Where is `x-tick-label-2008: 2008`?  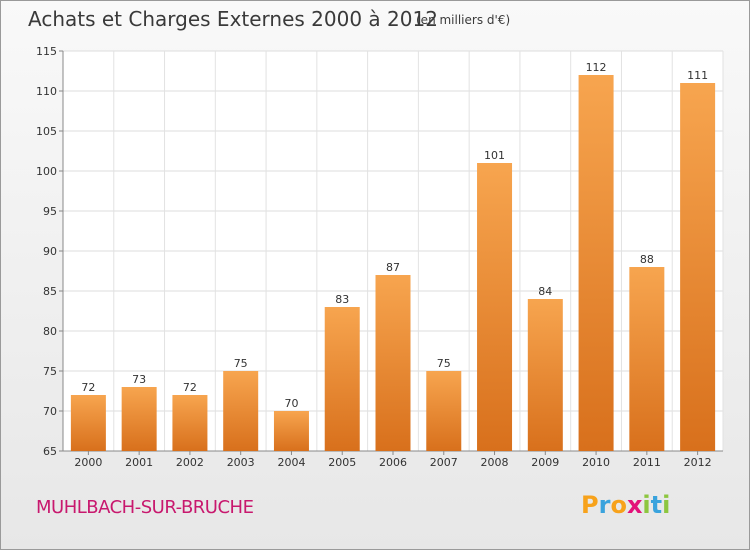 x-tick-label-2008: 2008 is located at coordinates (495, 462).